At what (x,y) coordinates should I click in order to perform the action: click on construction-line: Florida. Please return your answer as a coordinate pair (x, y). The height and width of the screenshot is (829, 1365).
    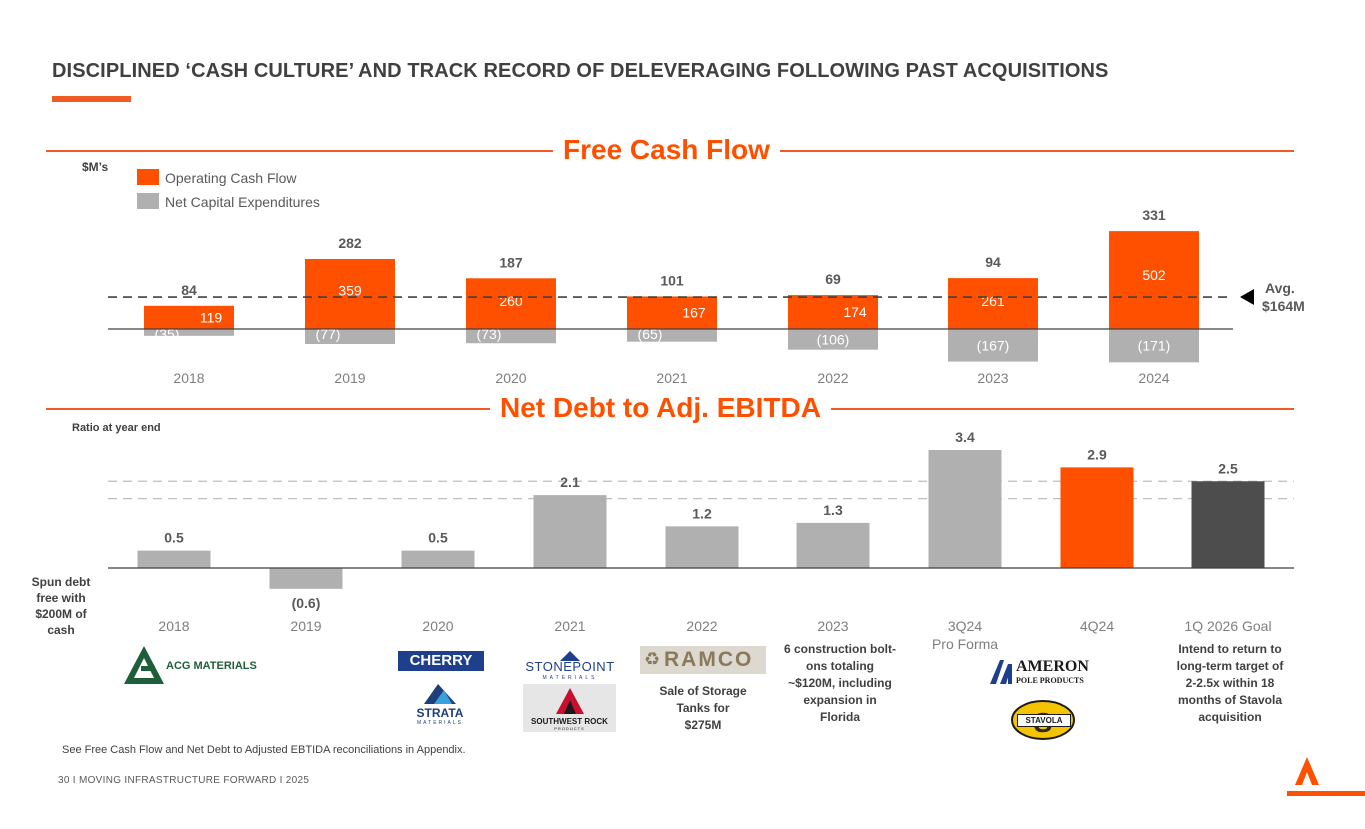
    Looking at the image, I should click on (839, 717).